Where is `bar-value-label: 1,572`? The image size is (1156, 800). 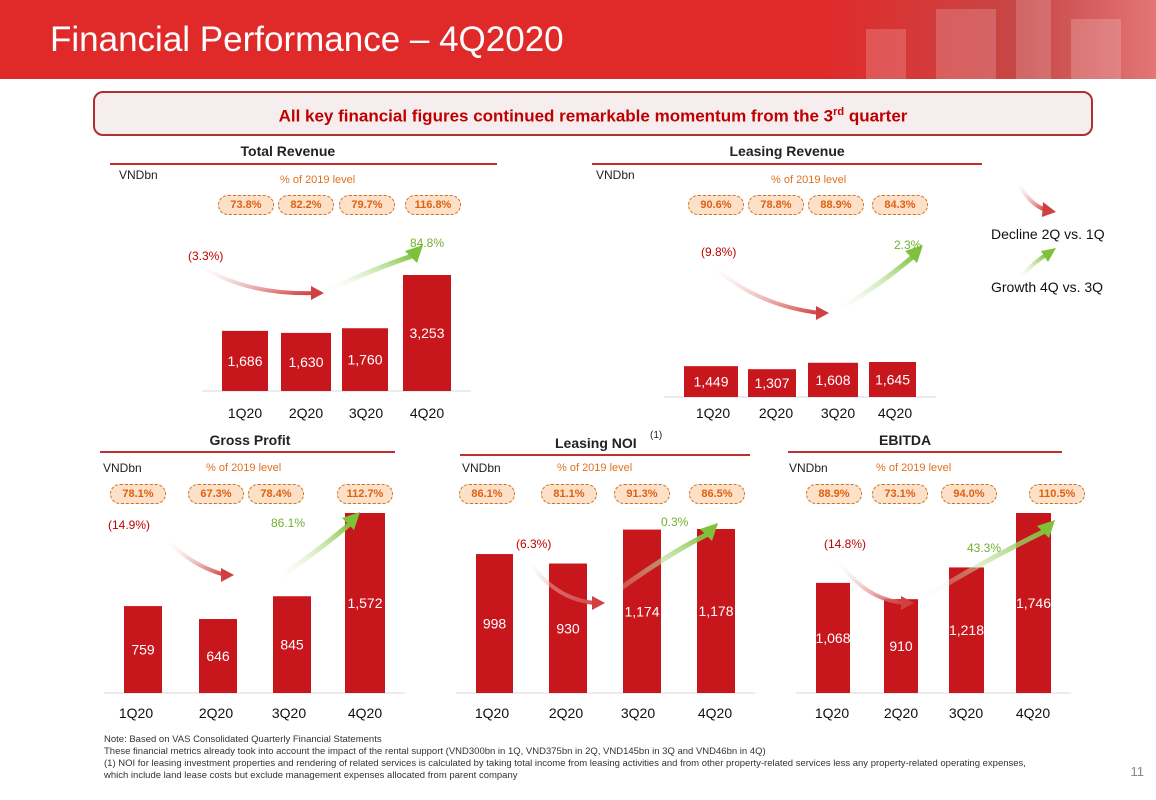
bar-value-label: 1,572 is located at coordinates (364, 603).